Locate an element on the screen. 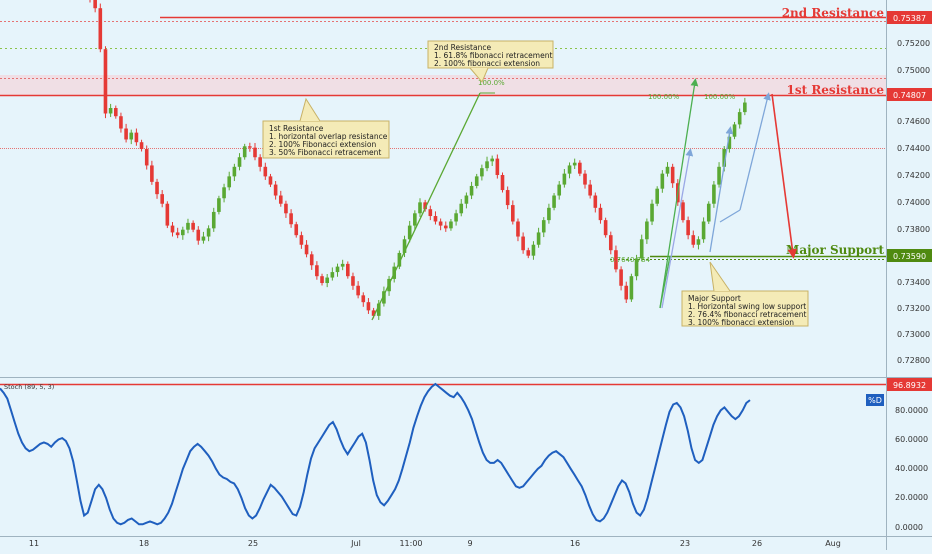 The height and width of the screenshot is (554, 932). first-resistance-note-line: 3. 50% Fibonacci retracement is located at coordinates (325, 152).